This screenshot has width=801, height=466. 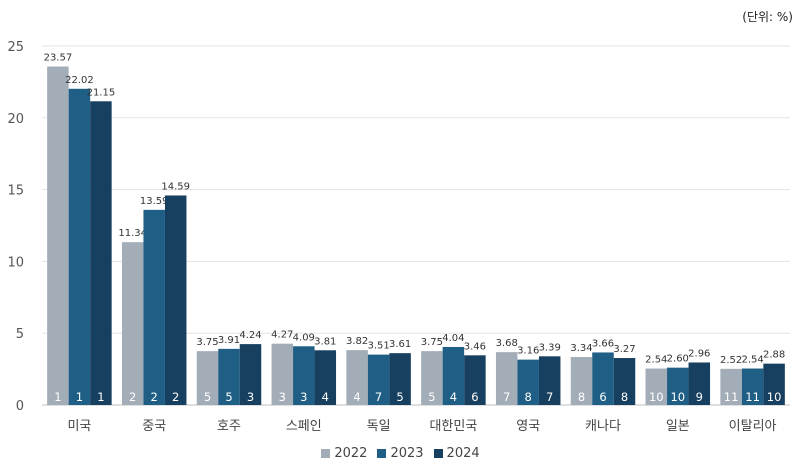 What do you see at coordinates (20, 406) in the screenshot?
I see `y-tick-label: 0` at bounding box center [20, 406].